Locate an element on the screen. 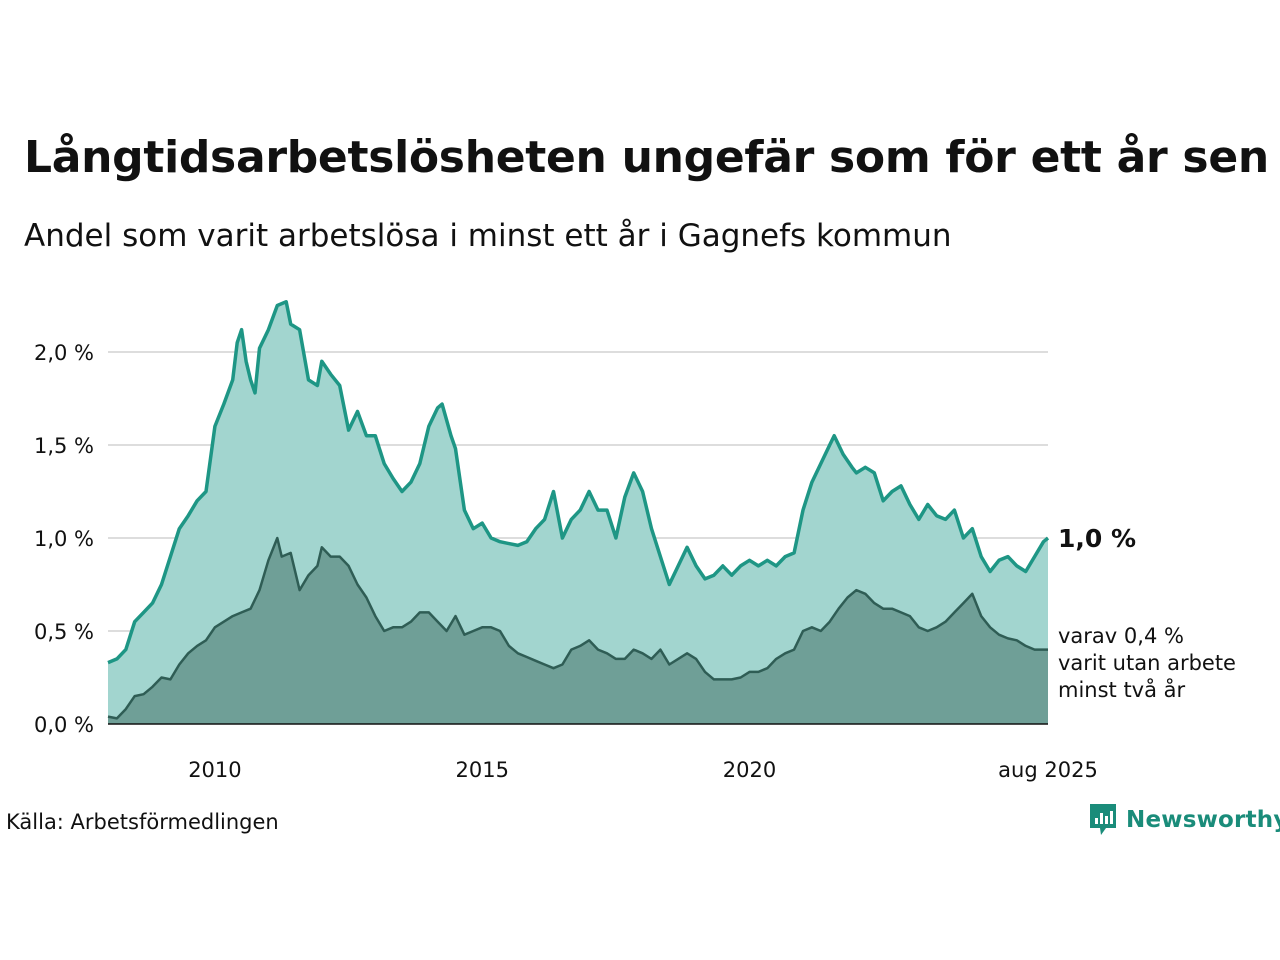 The image size is (1280, 960). end-label-secondary-line: varit utan arbete is located at coordinates (1147, 663).